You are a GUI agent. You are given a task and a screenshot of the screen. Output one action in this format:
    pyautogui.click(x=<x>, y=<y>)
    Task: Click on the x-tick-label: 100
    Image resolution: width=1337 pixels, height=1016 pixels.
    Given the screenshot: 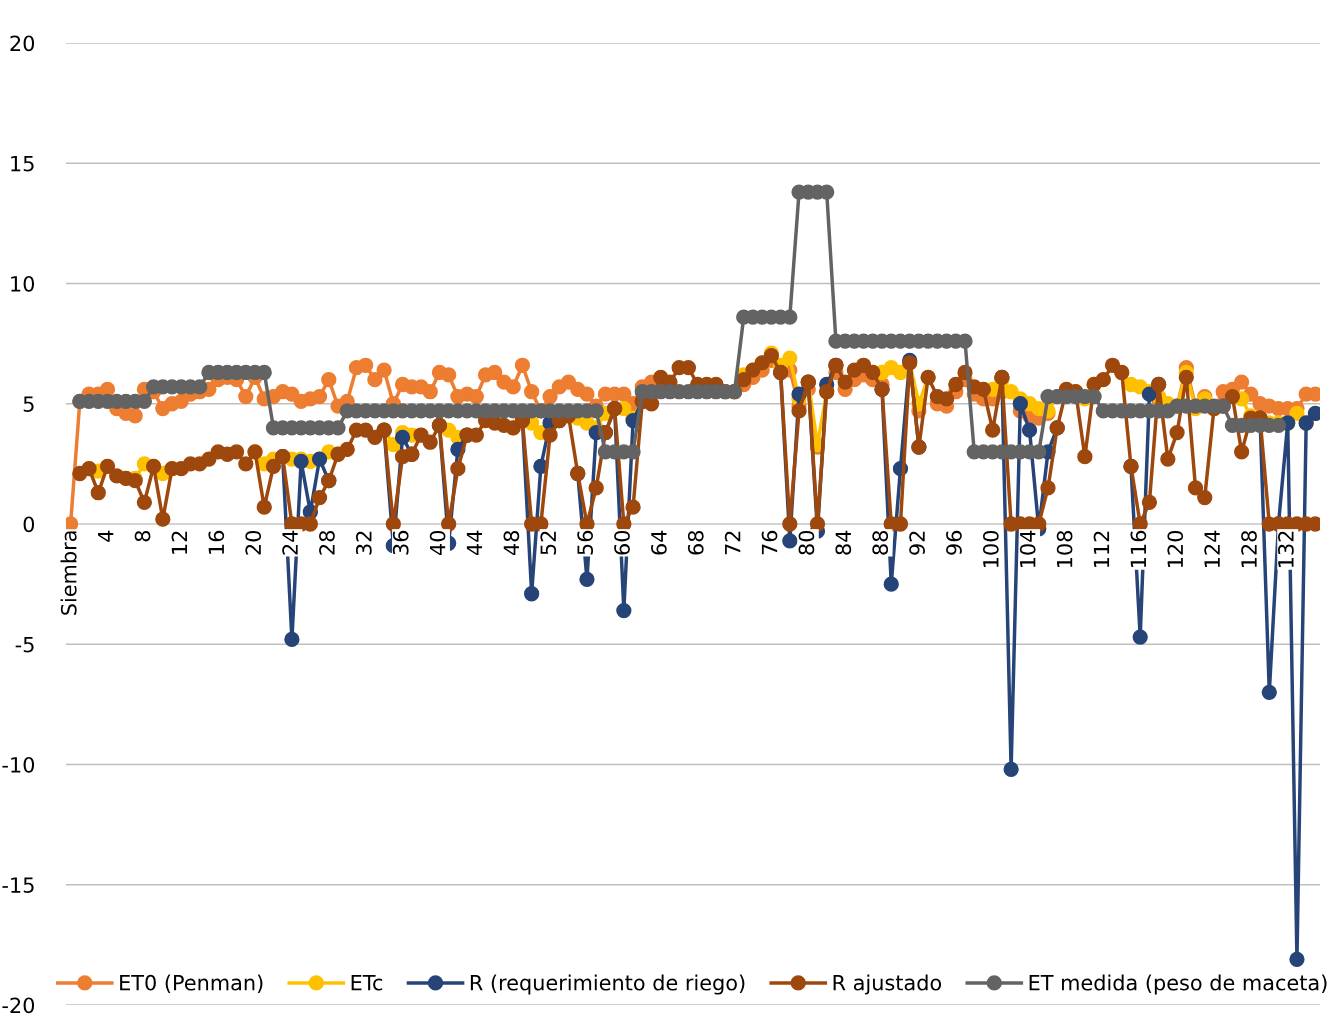 What is the action you would take?
    pyautogui.click(x=990, y=549)
    